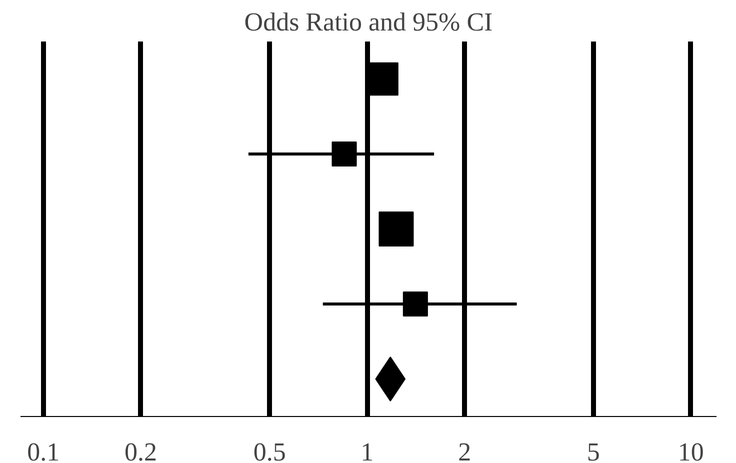 Image resolution: width=736 pixels, height=463 pixels. Describe the element at coordinates (43, 450) in the screenshot. I see `x-tick-label: 0.1` at that location.